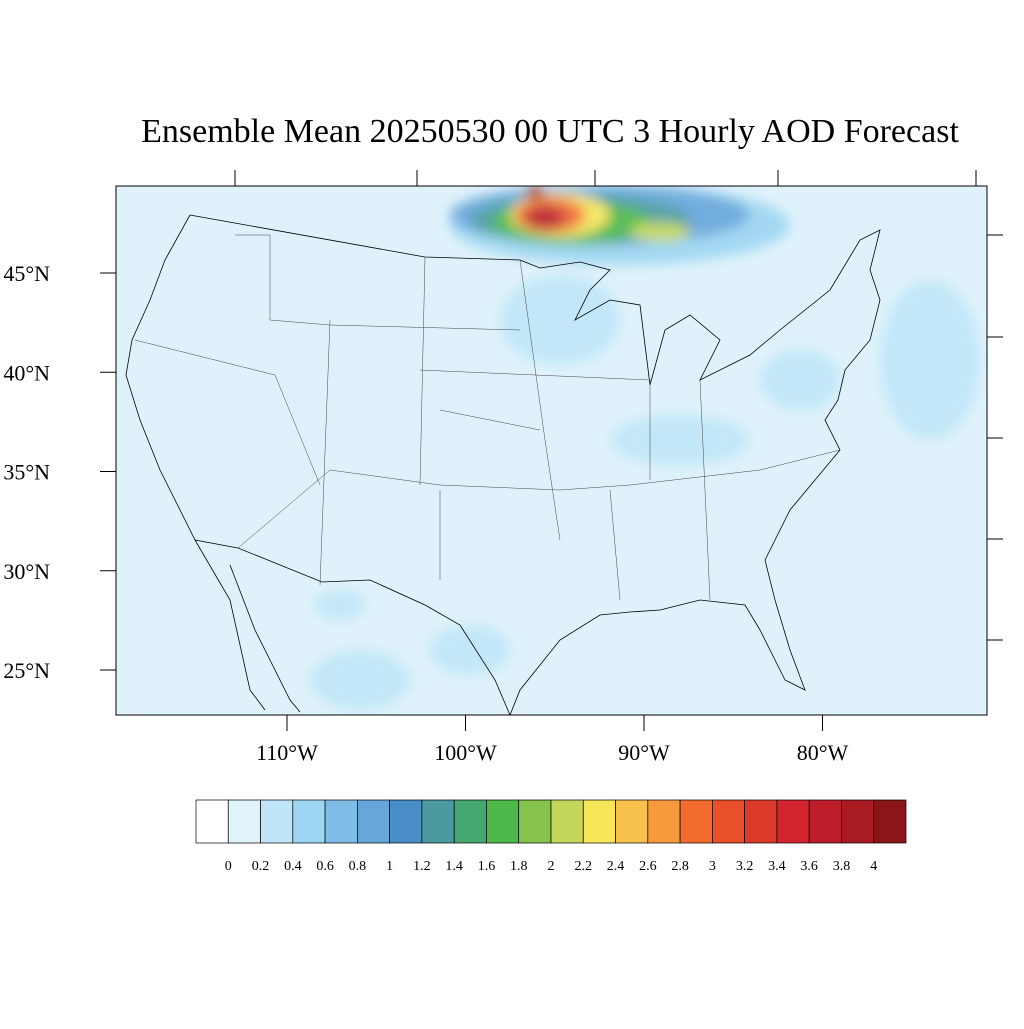  What do you see at coordinates (616, 866) in the screenshot?
I see `colorbar-label: 2.4` at bounding box center [616, 866].